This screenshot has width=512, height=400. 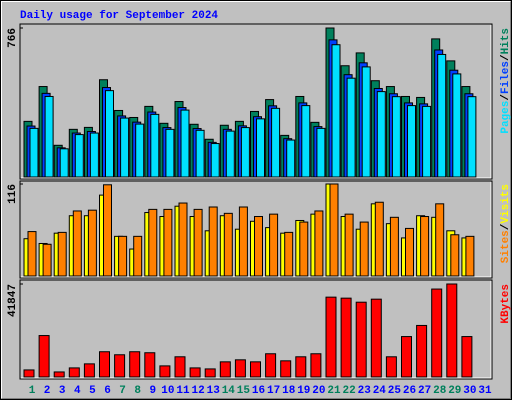 I want to click on x-tick-label: 12, so click(x=197, y=391).